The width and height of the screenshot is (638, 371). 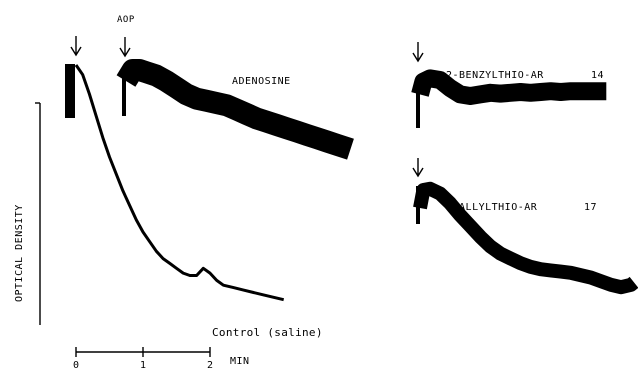 What do you see at coordinates (161, 359) in the screenshot?
I see `time-scale-bar: 0 1 2 MIN` at bounding box center [161, 359].